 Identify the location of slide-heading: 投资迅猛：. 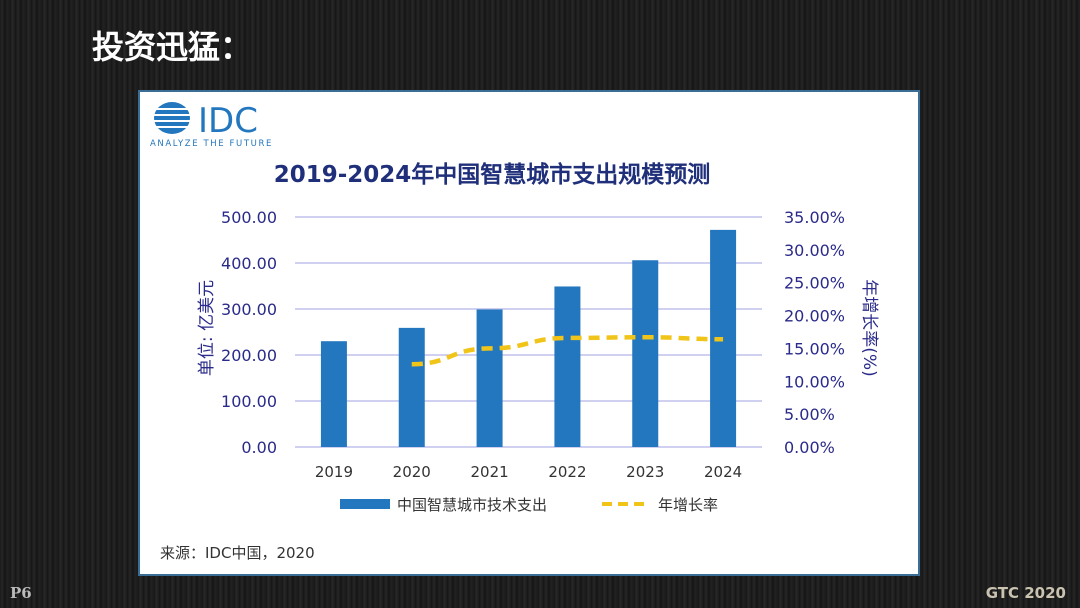
(172, 47).